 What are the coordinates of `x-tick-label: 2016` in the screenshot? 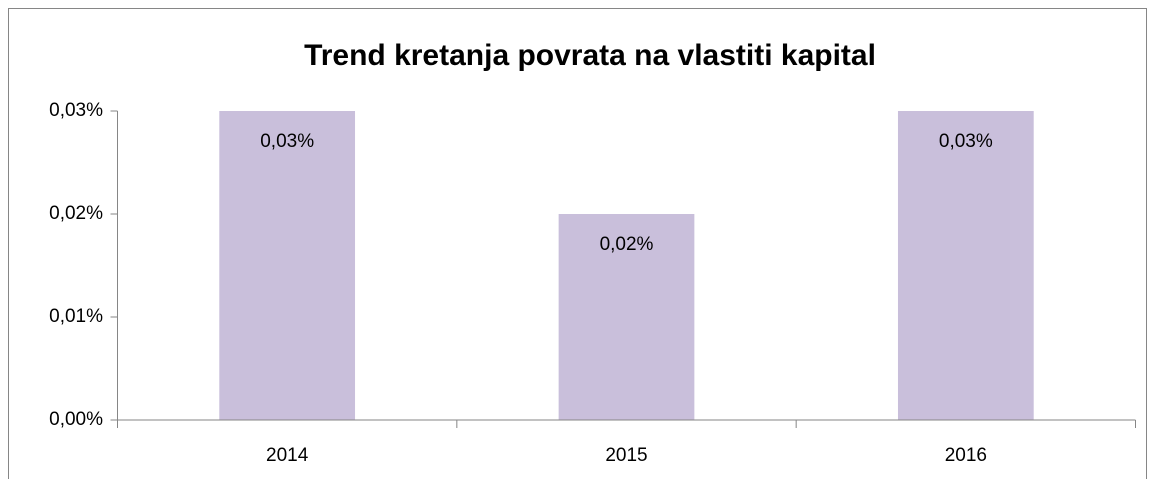 It's located at (966, 455).